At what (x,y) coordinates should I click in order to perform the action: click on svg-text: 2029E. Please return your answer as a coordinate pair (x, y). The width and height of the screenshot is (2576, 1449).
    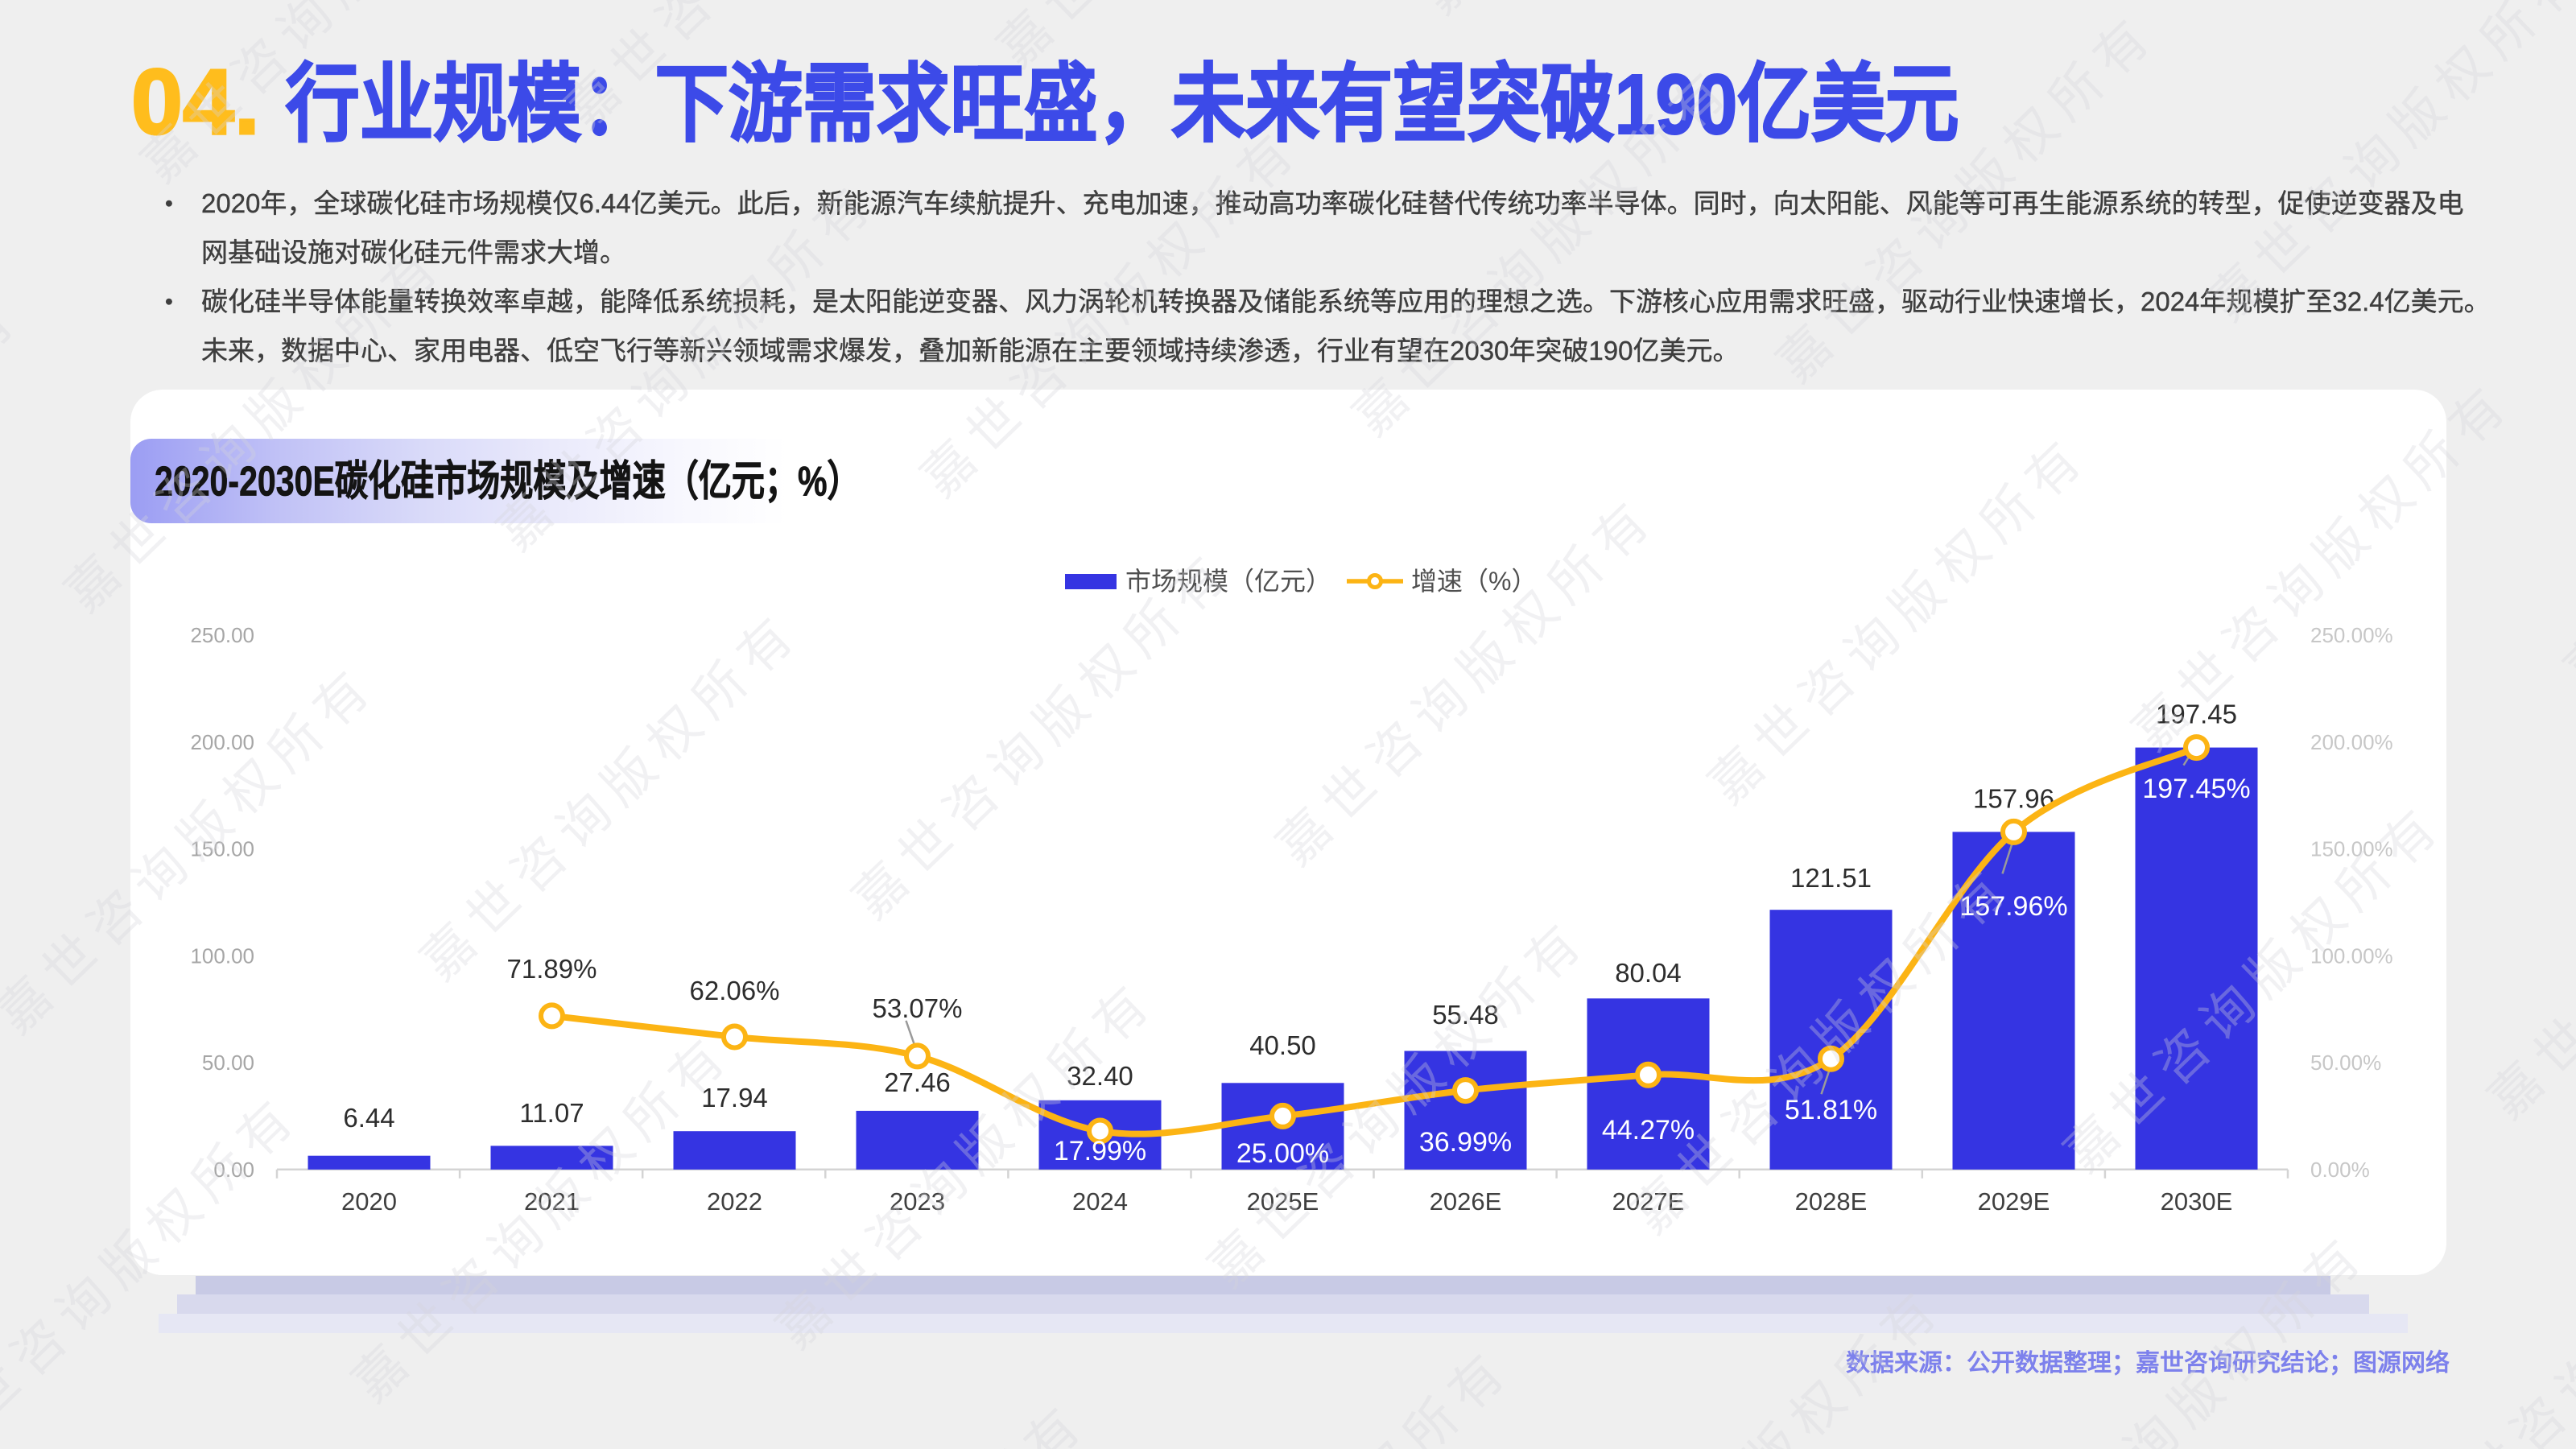
    Looking at the image, I should click on (2014, 1201).